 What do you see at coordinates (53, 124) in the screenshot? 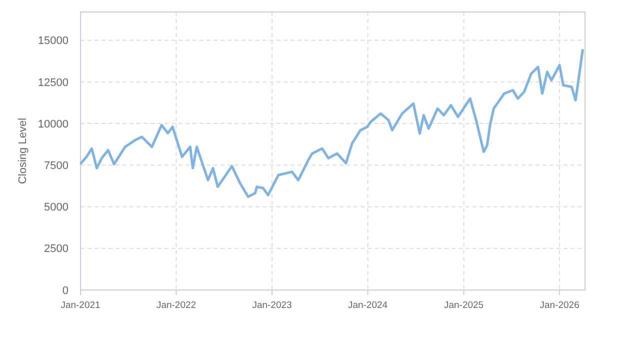
I see `y-tick-label: 10000` at bounding box center [53, 124].